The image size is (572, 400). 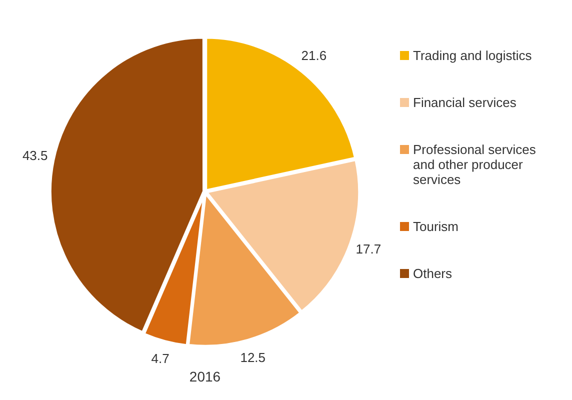 What do you see at coordinates (369, 248) in the screenshot?
I see `data-label: 17.7` at bounding box center [369, 248].